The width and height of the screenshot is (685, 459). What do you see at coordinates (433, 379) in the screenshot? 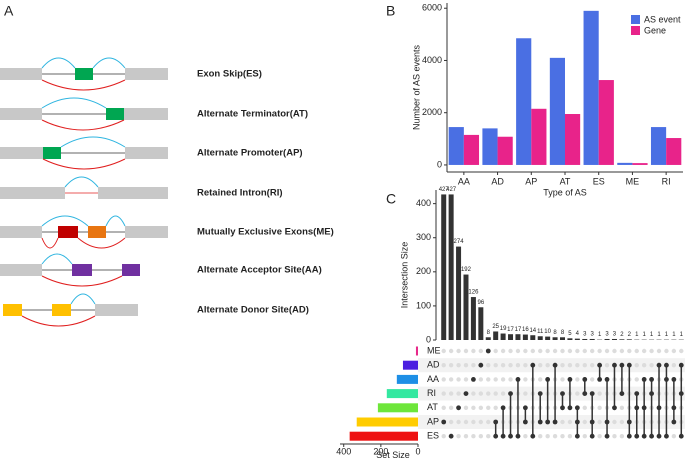
I see `set-label: AA` at bounding box center [433, 379].